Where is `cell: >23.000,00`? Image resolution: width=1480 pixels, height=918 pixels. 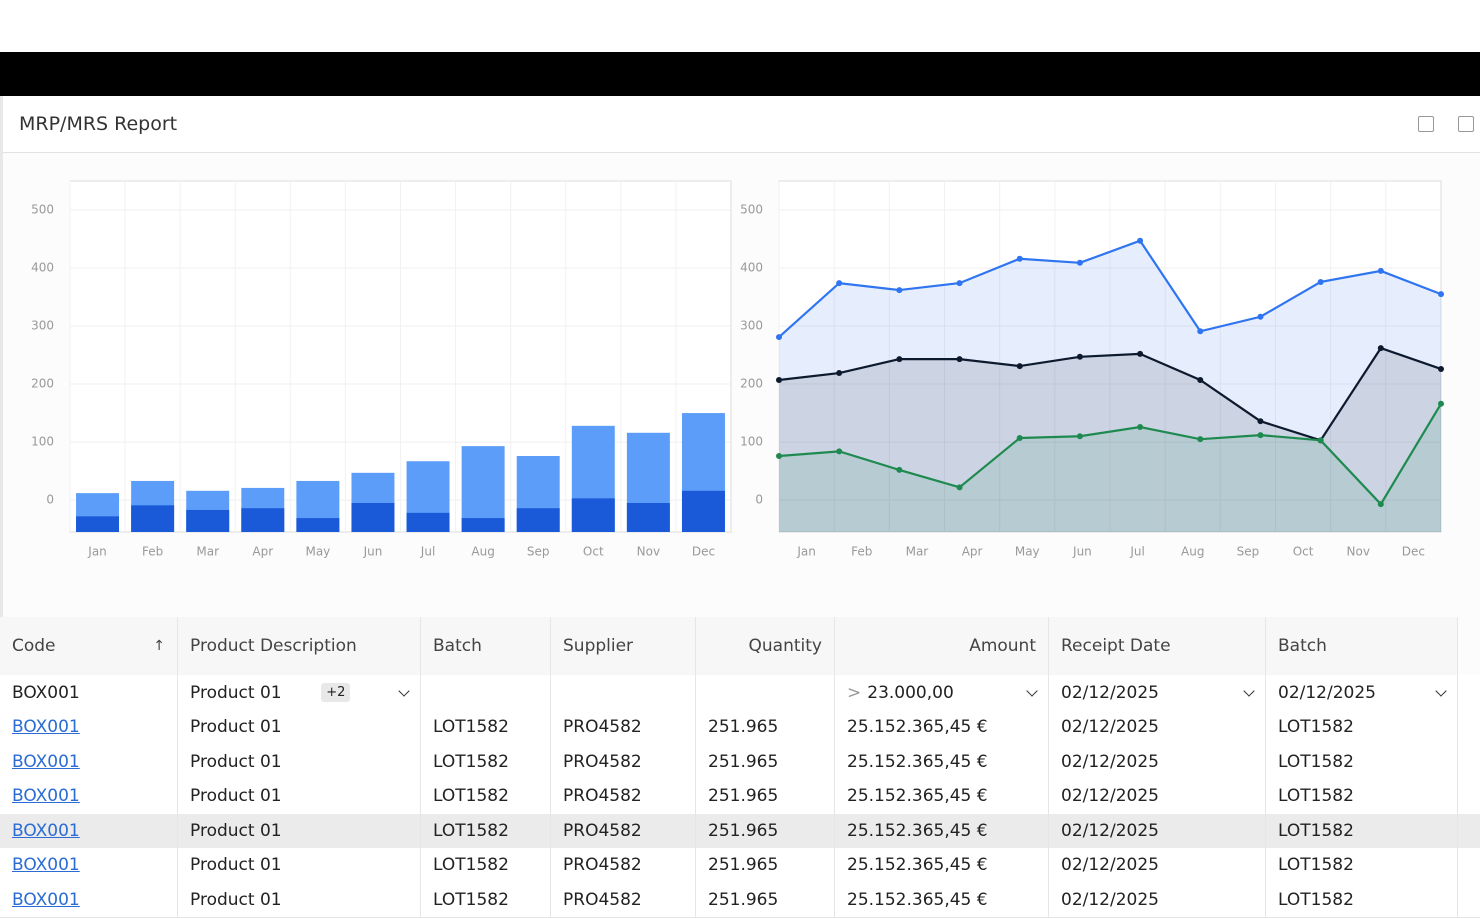 cell: >23.000,00 is located at coordinates (942, 692).